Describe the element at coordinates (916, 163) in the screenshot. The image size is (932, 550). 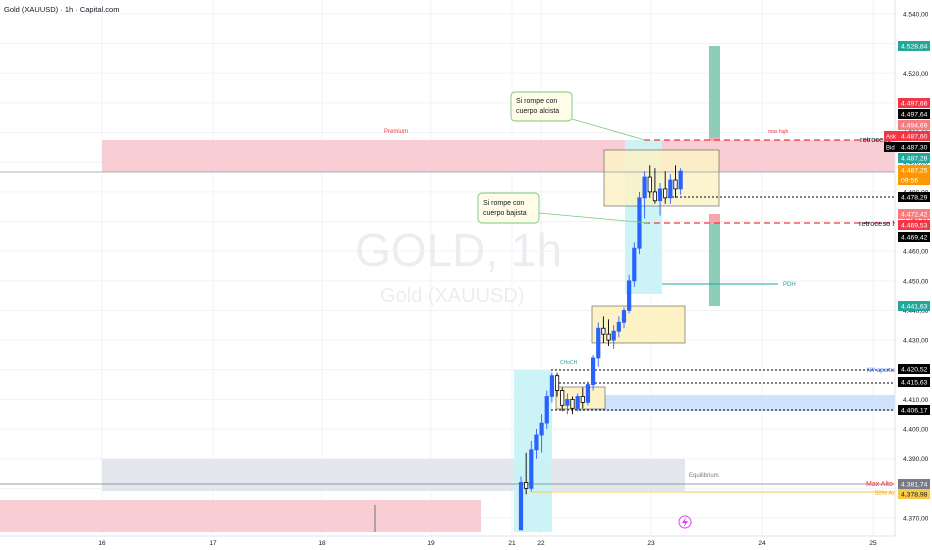
I see `y-tick-label: 4.490,00` at that location.